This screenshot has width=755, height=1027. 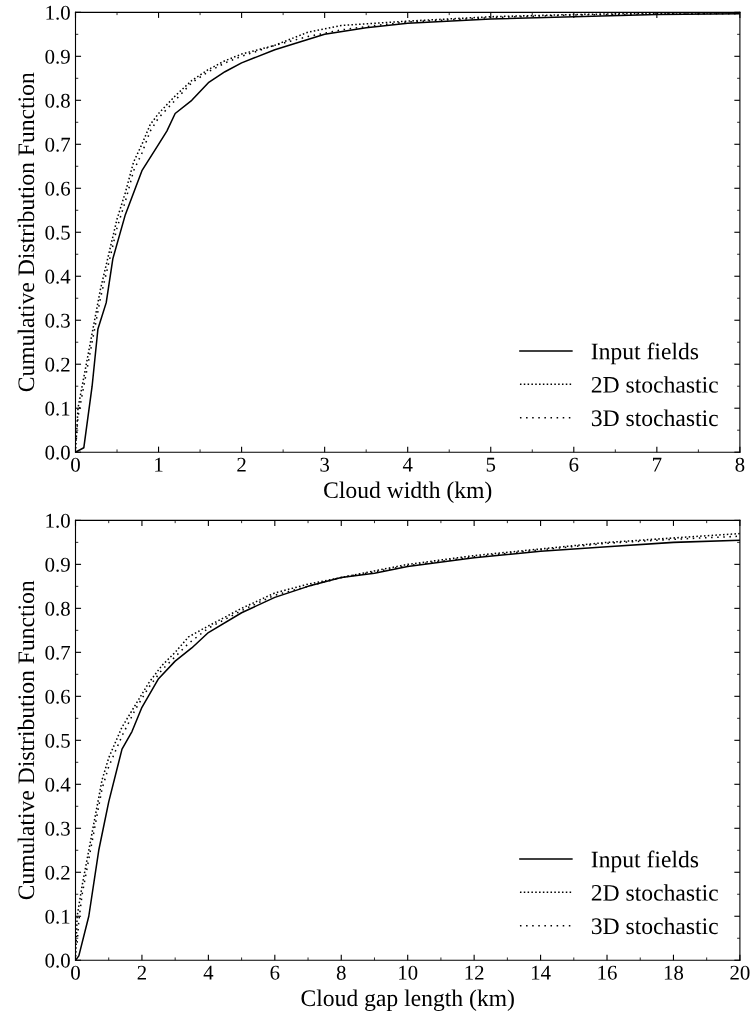 What do you see at coordinates (407, 1000) in the screenshot?
I see `x-axis-title: Cloud gap length (km)` at bounding box center [407, 1000].